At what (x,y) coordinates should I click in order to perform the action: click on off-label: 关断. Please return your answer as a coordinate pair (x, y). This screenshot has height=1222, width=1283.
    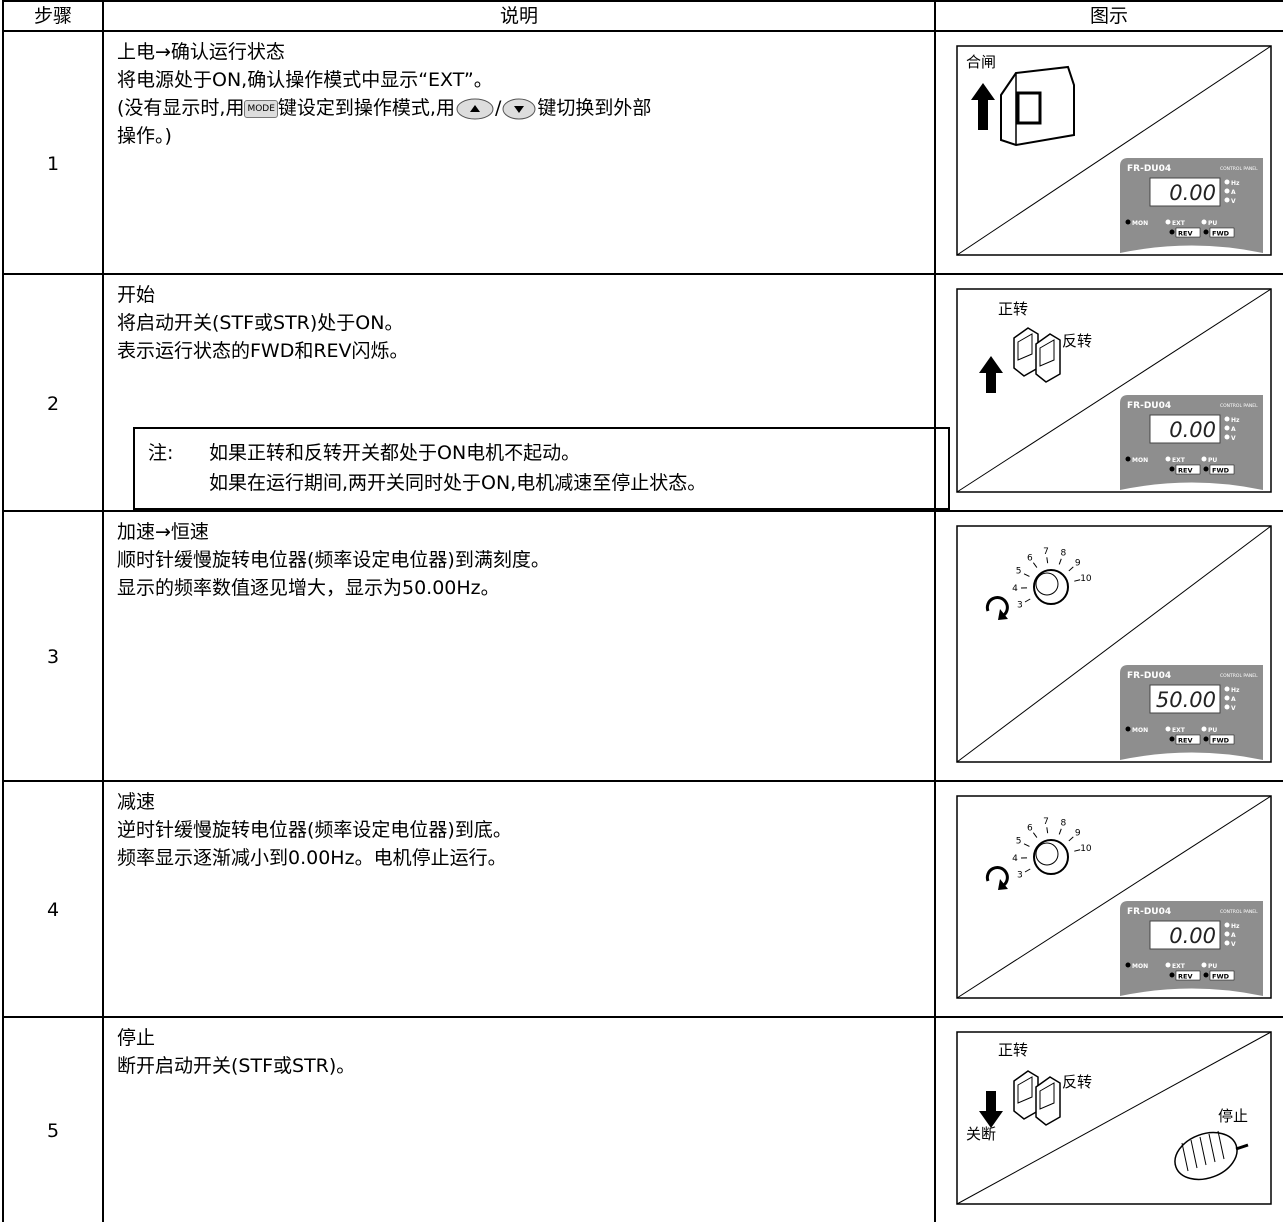
    Looking at the image, I should click on (981, 1134).